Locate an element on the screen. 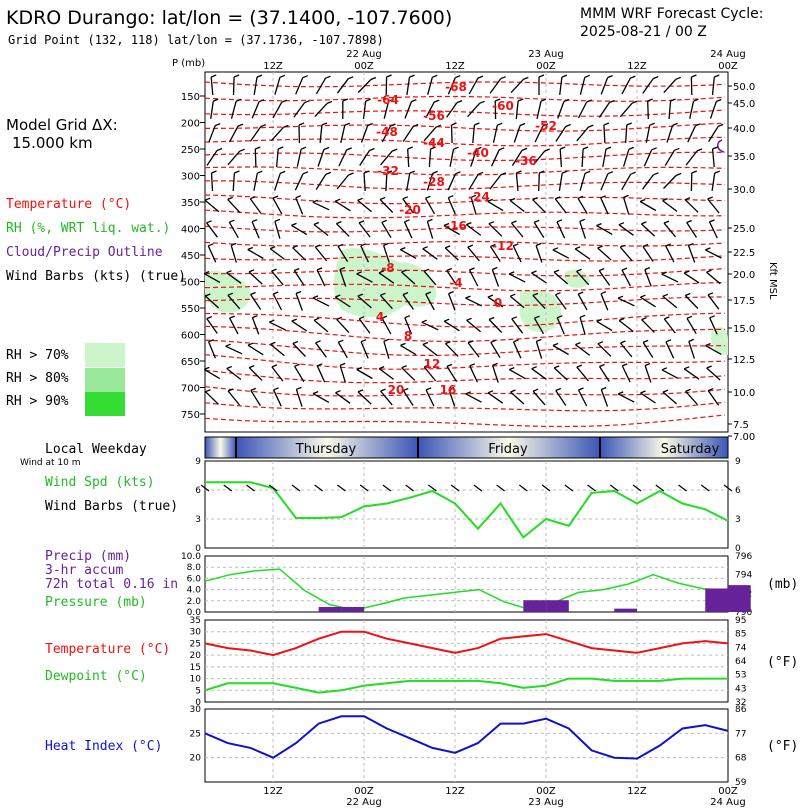 The width and height of the screenshot is (810, 811). panel-right-tick: 68 is located at coordinates (741, 759).